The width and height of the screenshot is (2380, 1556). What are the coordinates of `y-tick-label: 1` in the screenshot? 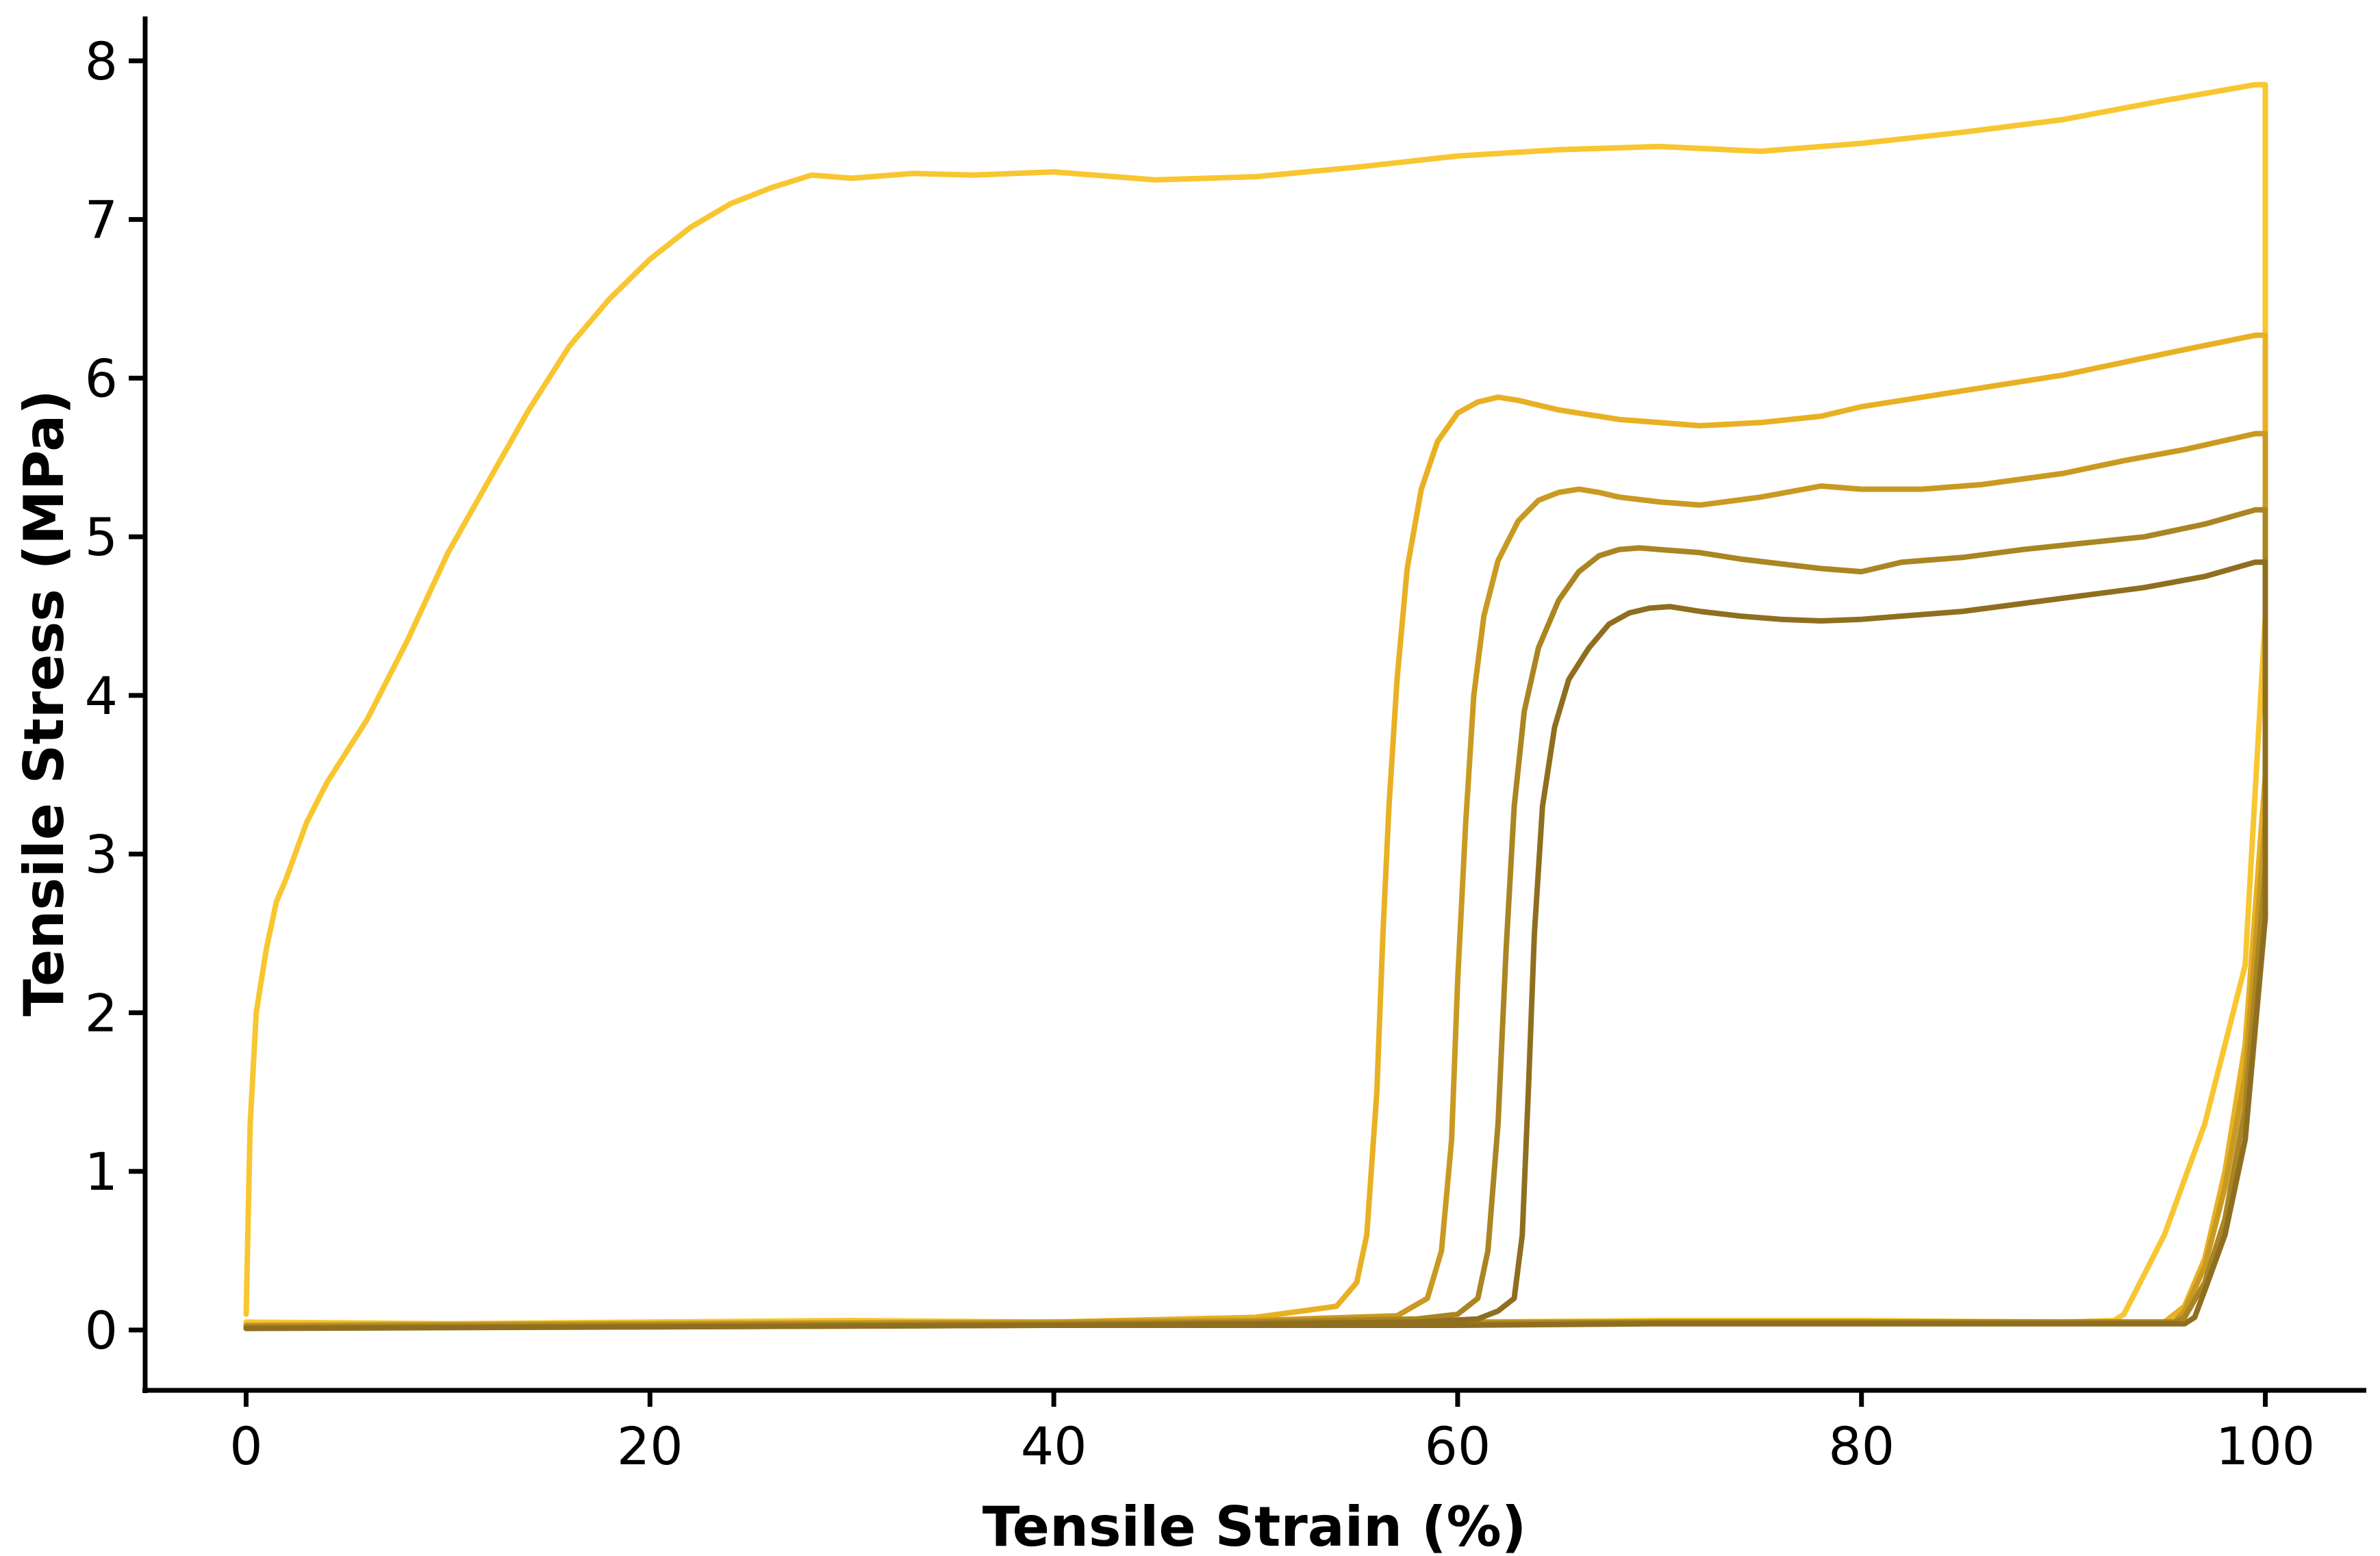 It's located at (101, 1171).